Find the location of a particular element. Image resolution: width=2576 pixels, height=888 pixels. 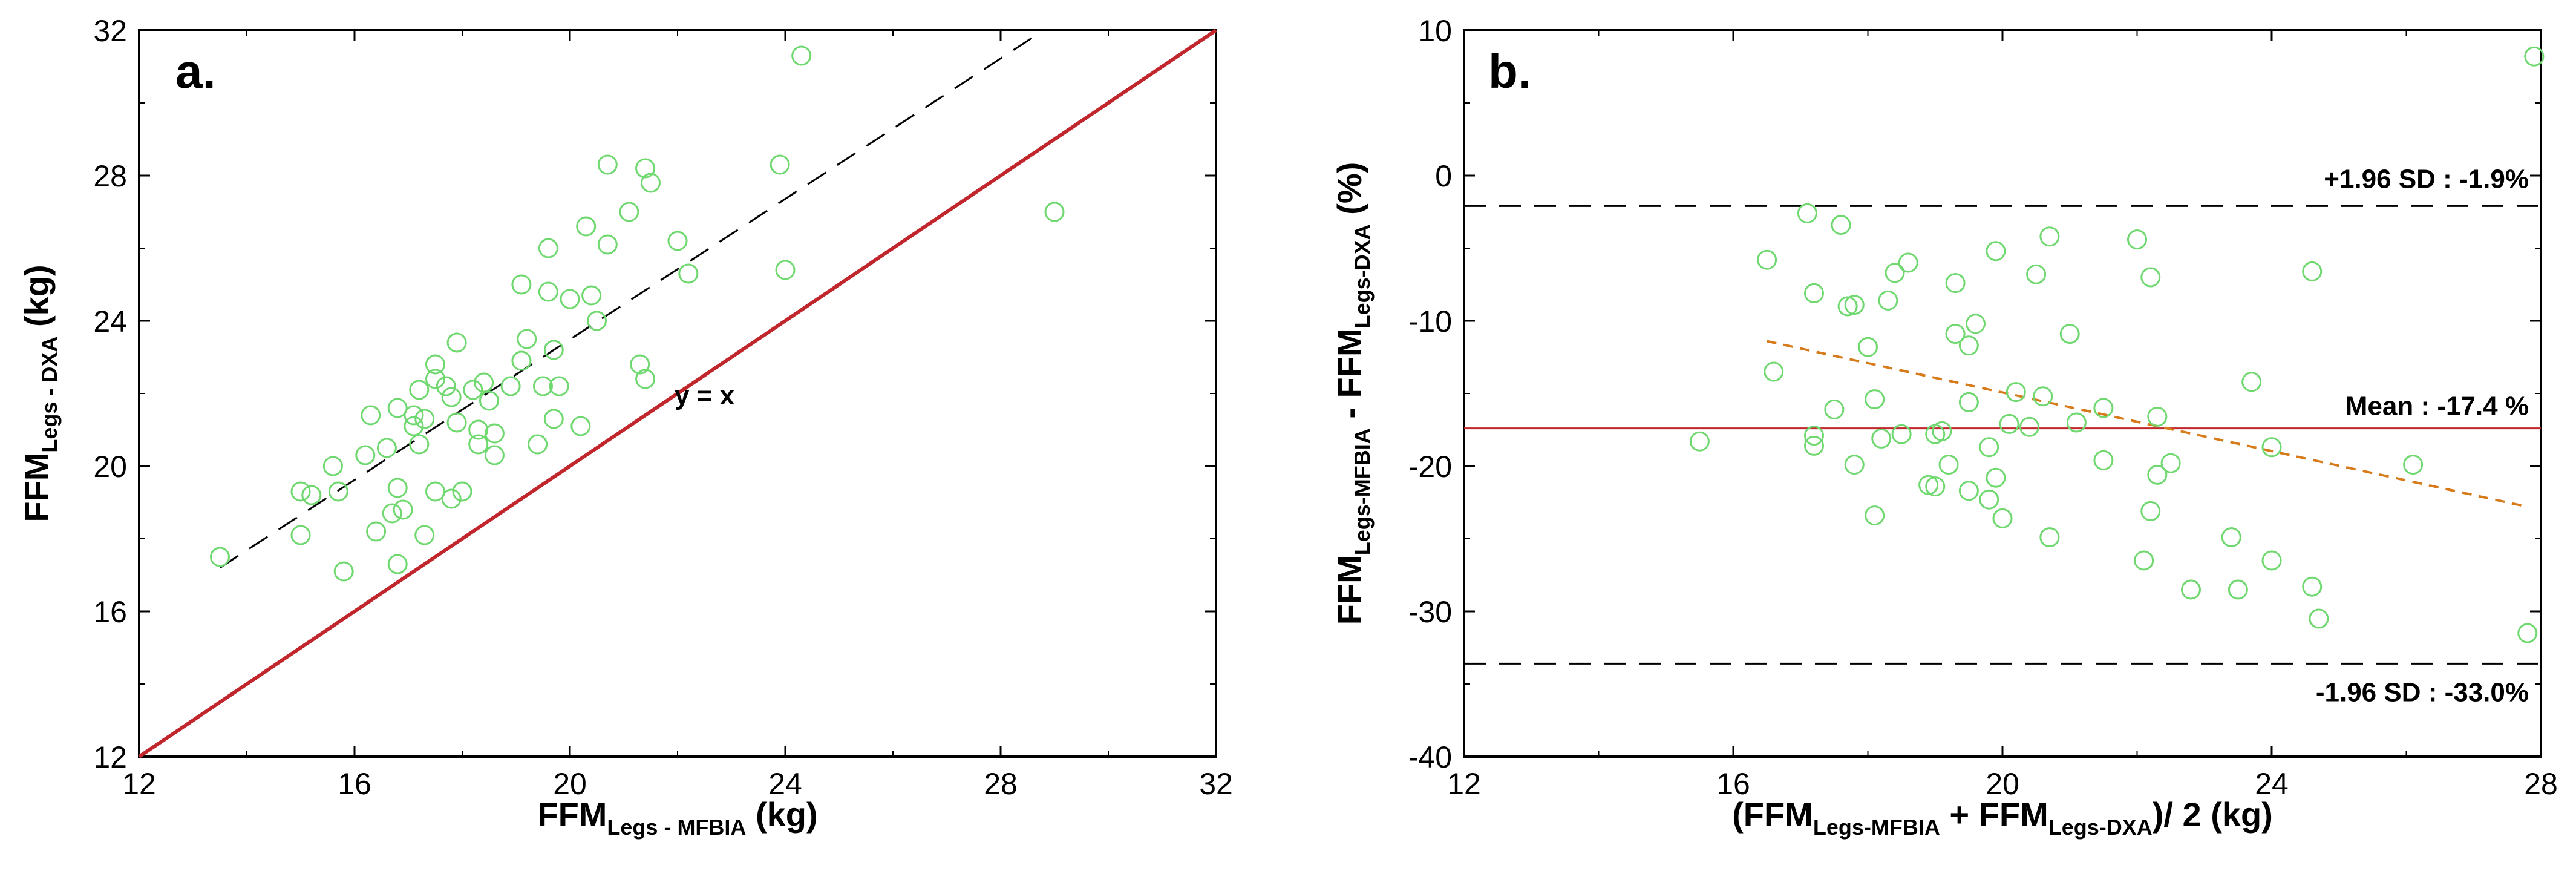

y-tick-label-a: 20 is located at coordinates (110, 467).